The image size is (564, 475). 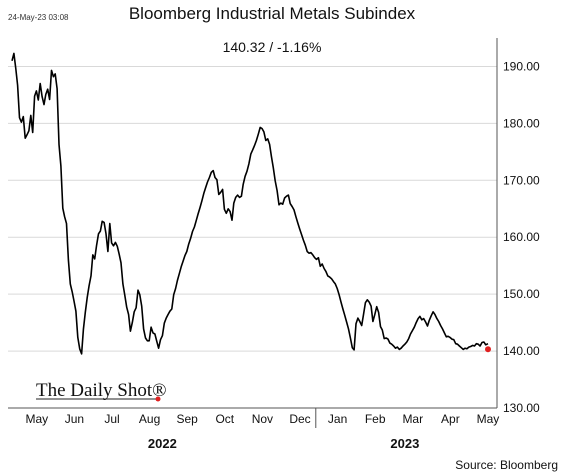 What do you see at coordinates (74, 419) in the screenshot?
I see `x-tick-label: Jun` at bounding box center [74, 419].